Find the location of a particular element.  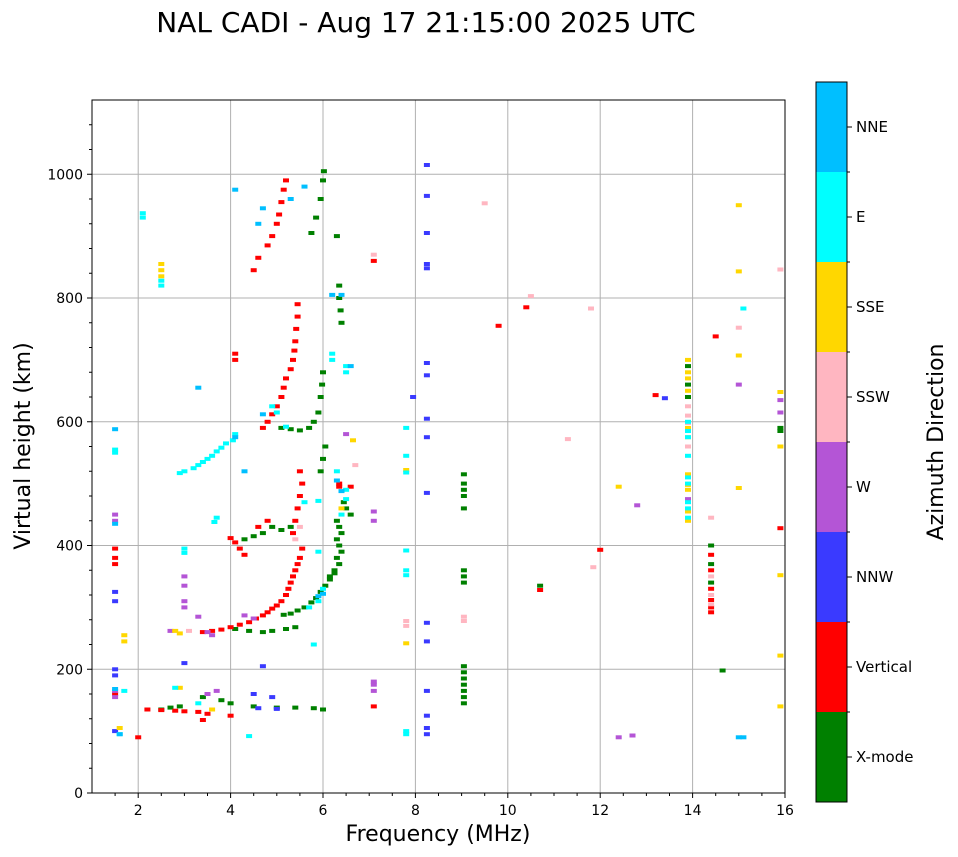

x-tick-label: 4 is located at coordinates (230, 811).